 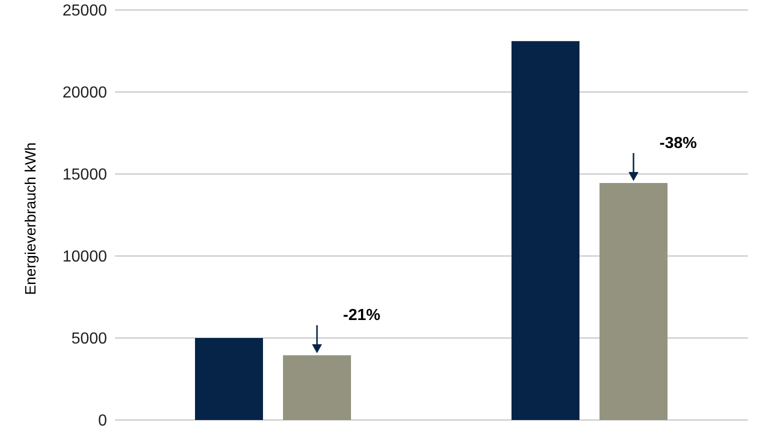 I want to click on y-tick-label: 5000, so click(x=89, y=339).